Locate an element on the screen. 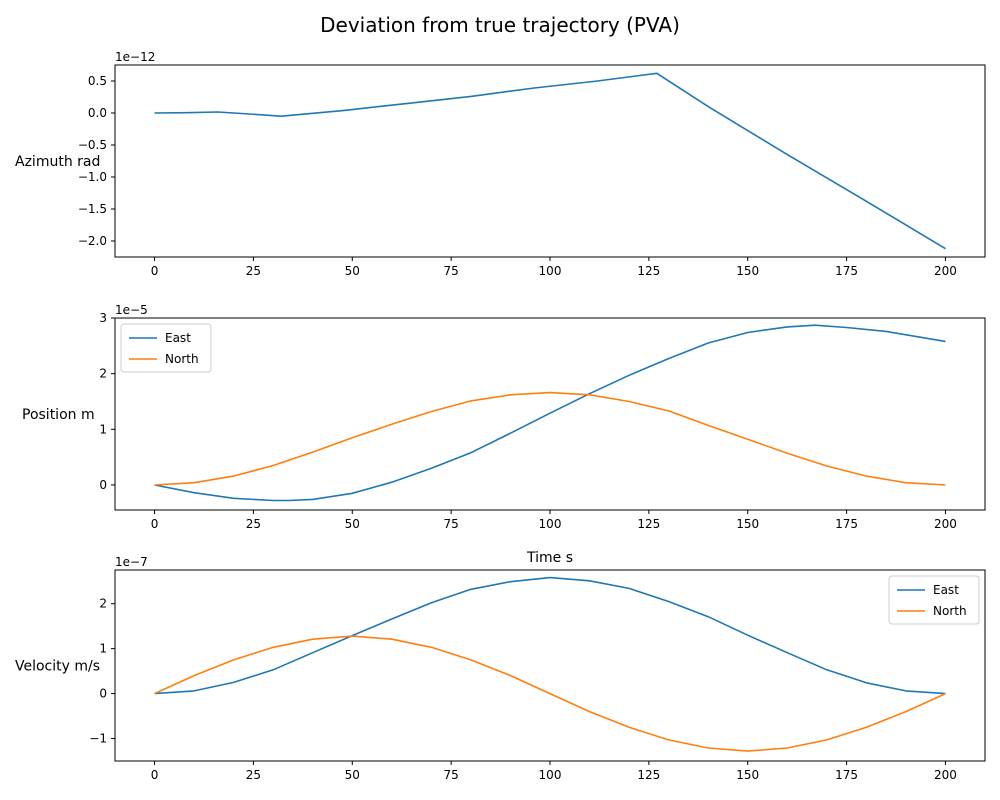 Image resolution: width=1000 pixels, height=800 pixels. figure-title: Deviation from true trajectory (PVA) is located at coordinates (500, 25).